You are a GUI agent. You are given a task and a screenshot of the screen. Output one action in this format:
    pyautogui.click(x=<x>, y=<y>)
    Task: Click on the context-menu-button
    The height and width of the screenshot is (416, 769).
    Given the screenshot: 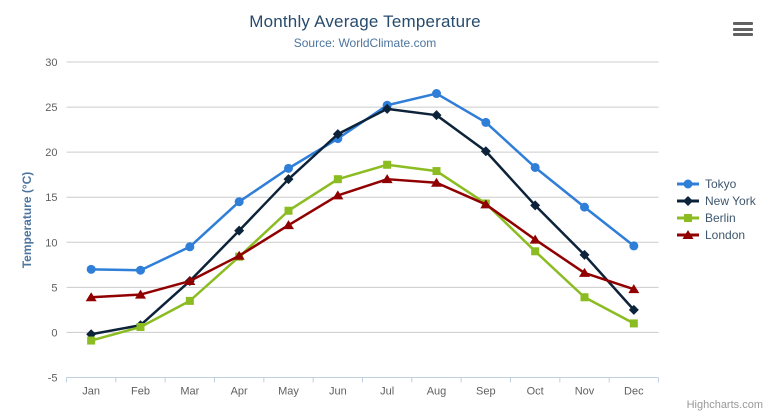 What is the action you would take?
    pyautogui.click(x=743, y=29)
    